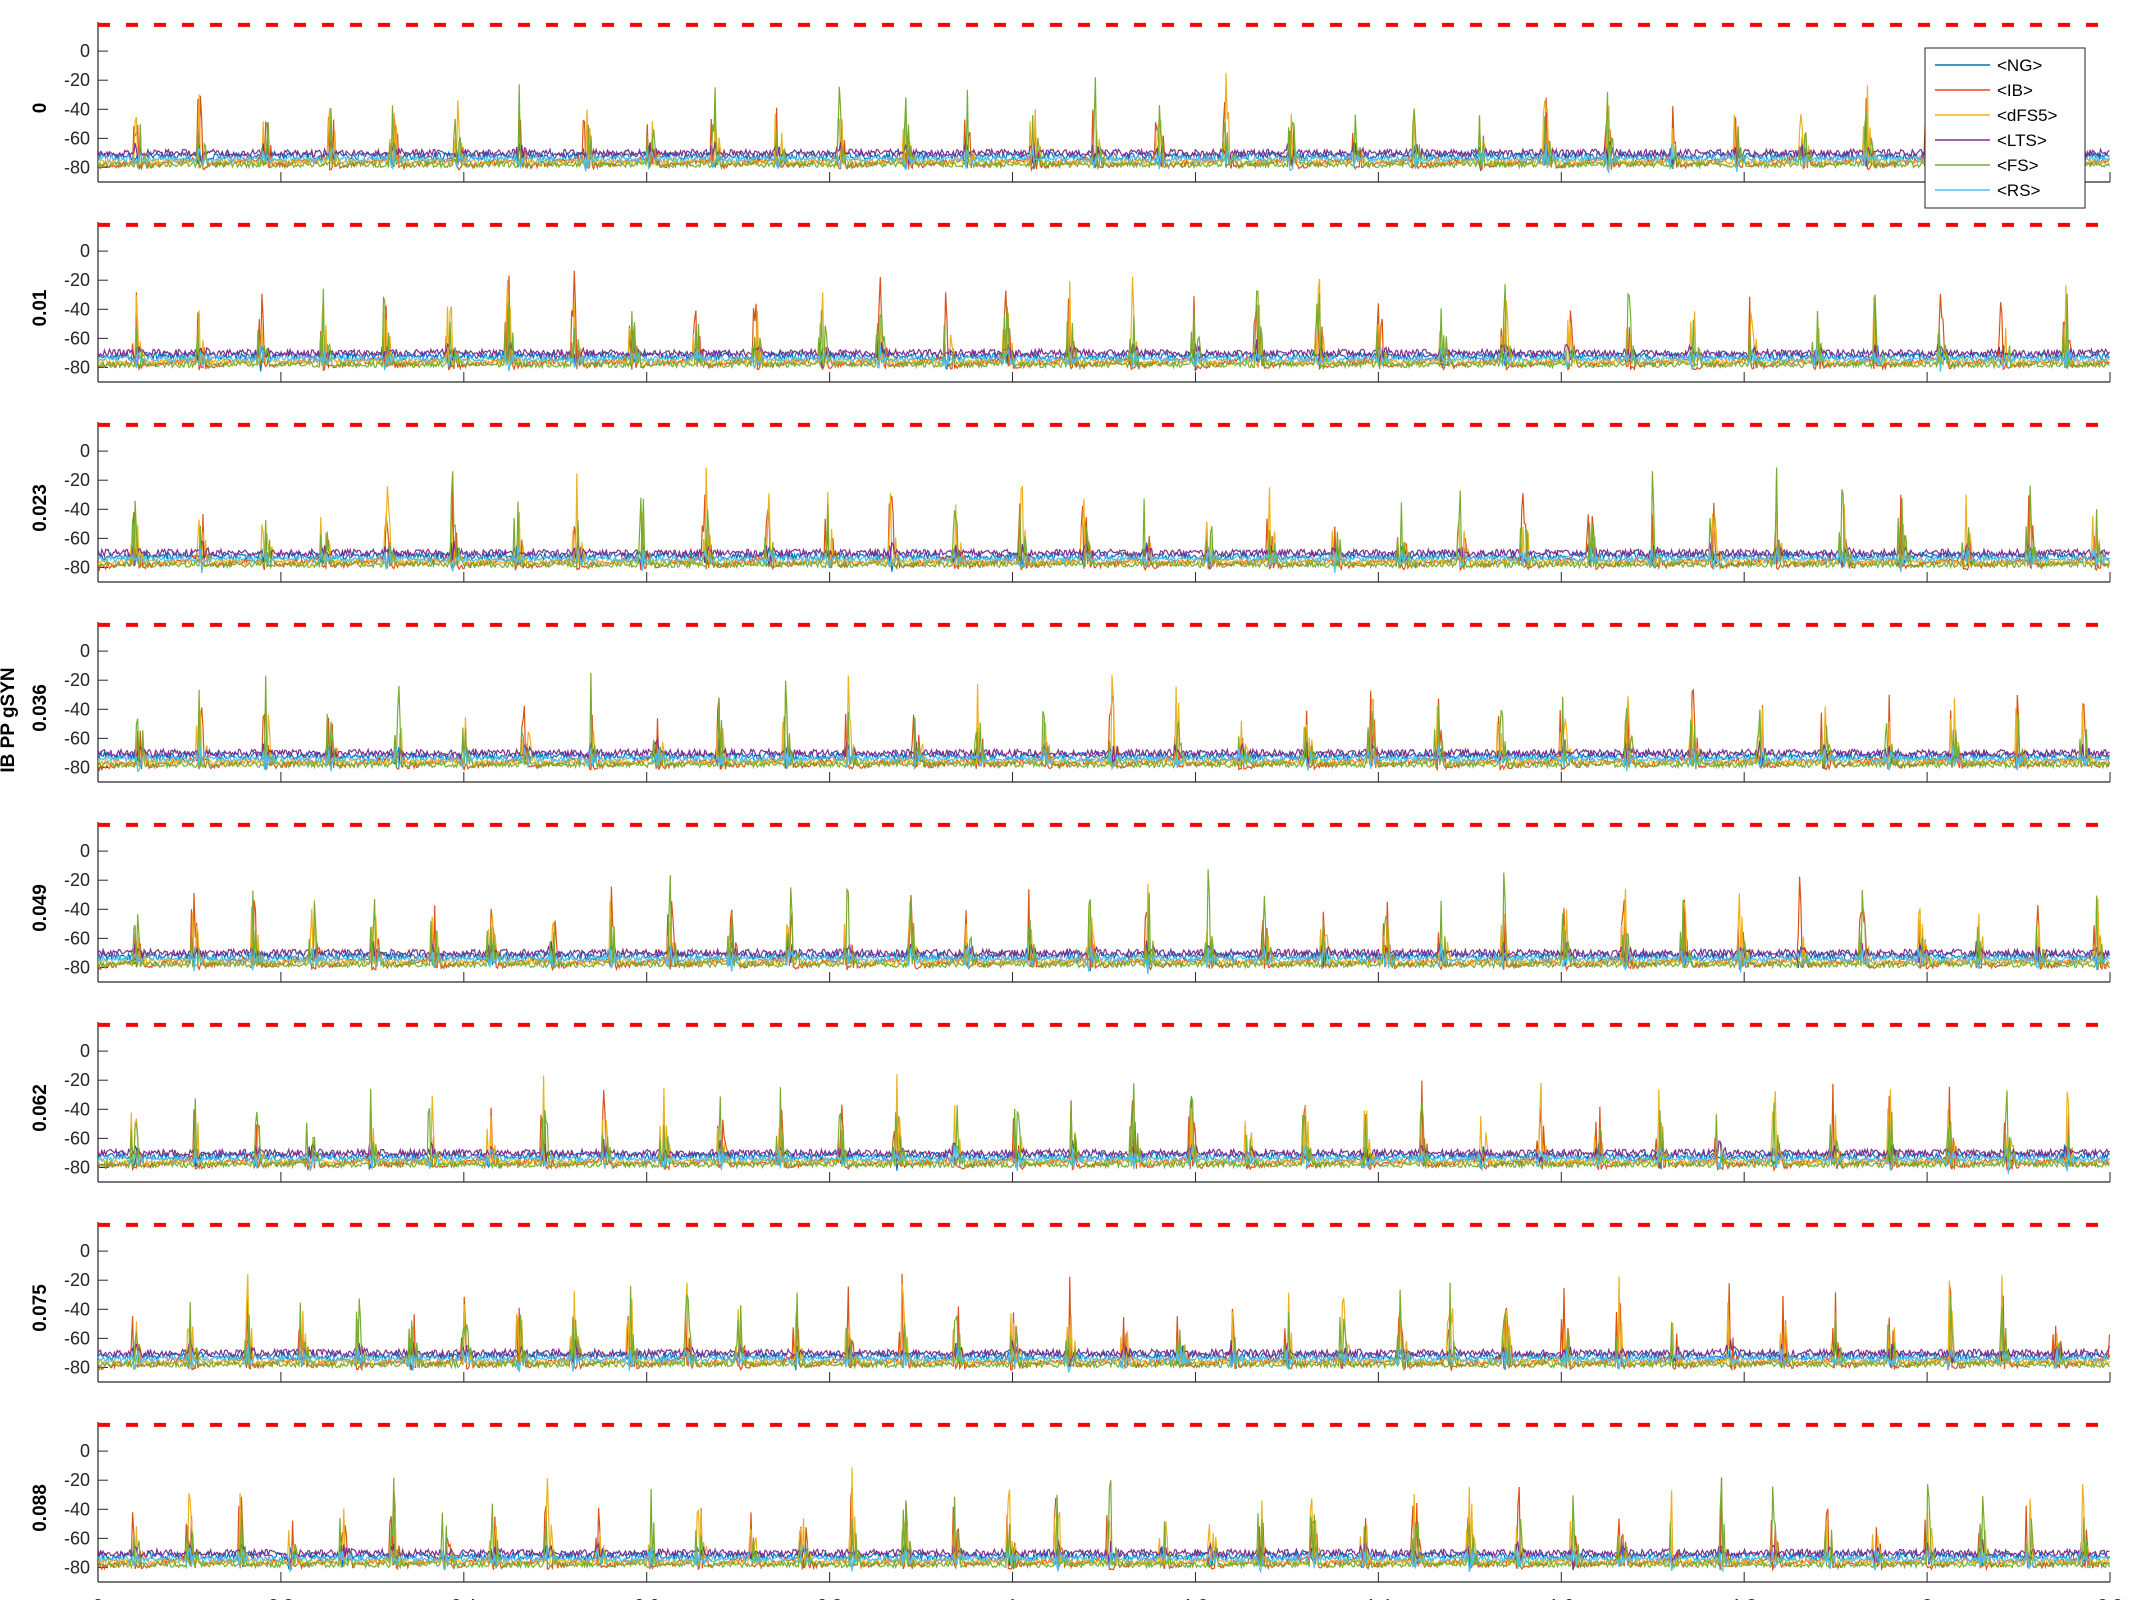 The image size is (2133, 1600). What do you see at coordinates (2027, 115) in the screenshot?
I see `legend-entry: <dFS5>` at bounding box center [2027, 115].